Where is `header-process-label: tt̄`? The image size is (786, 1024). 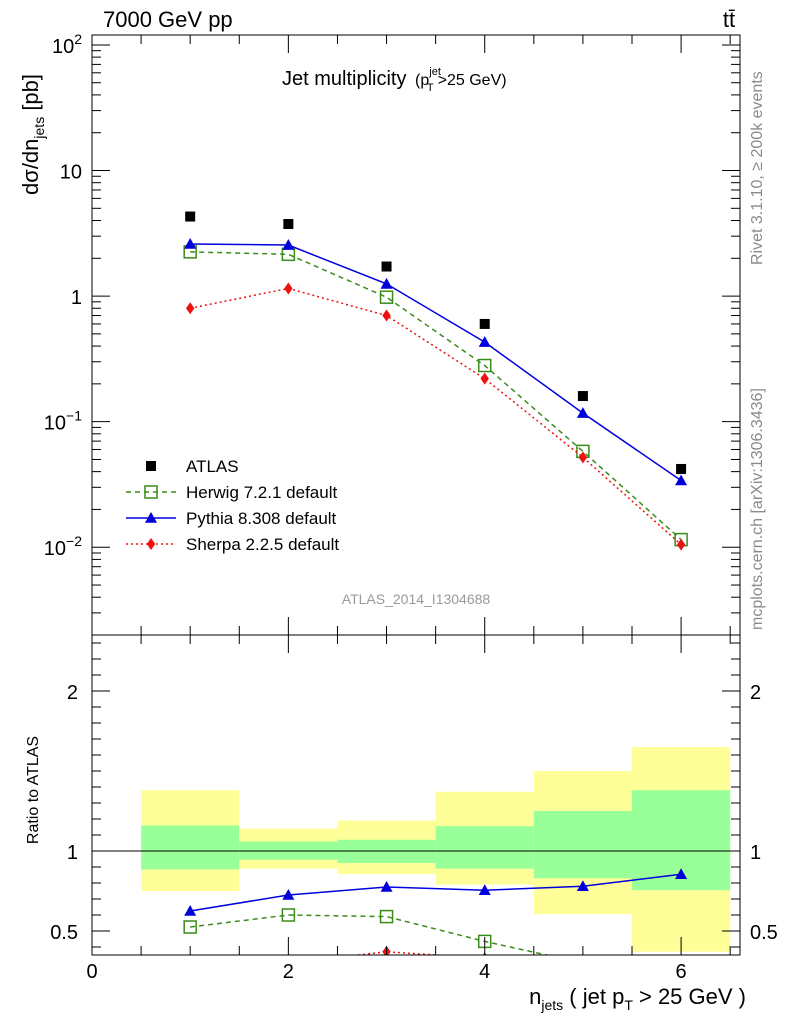 header-process-label: tt̄ is located at coordinates (729, 19).